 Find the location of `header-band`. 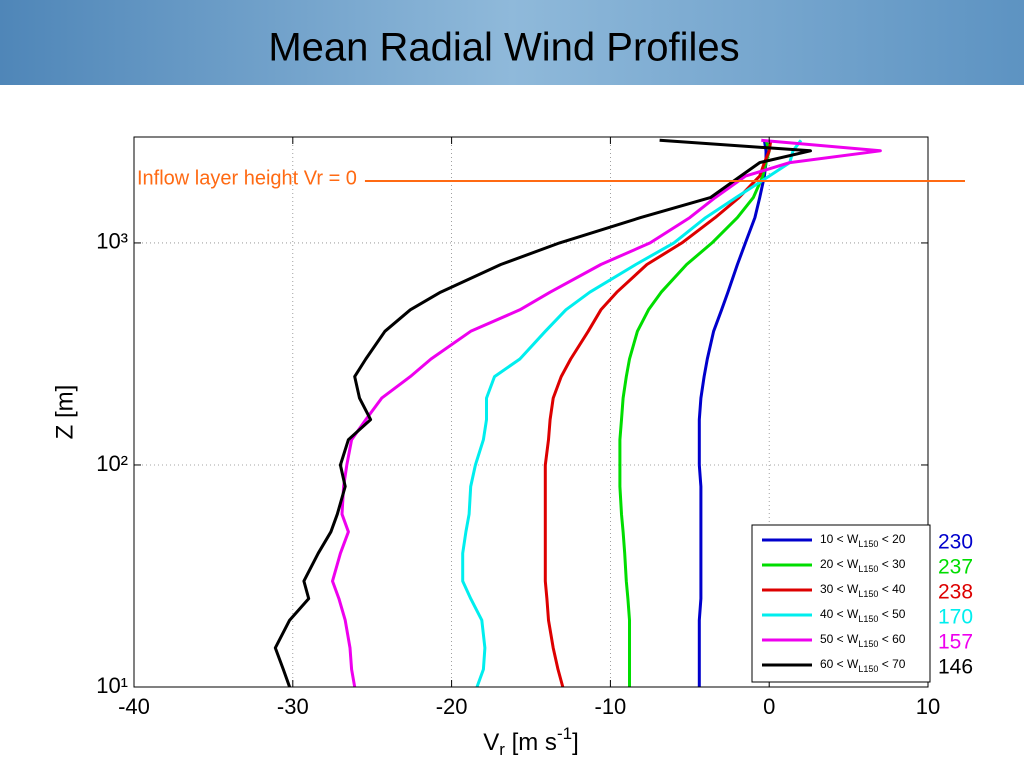

header-band is located at coordinates (512, 42).